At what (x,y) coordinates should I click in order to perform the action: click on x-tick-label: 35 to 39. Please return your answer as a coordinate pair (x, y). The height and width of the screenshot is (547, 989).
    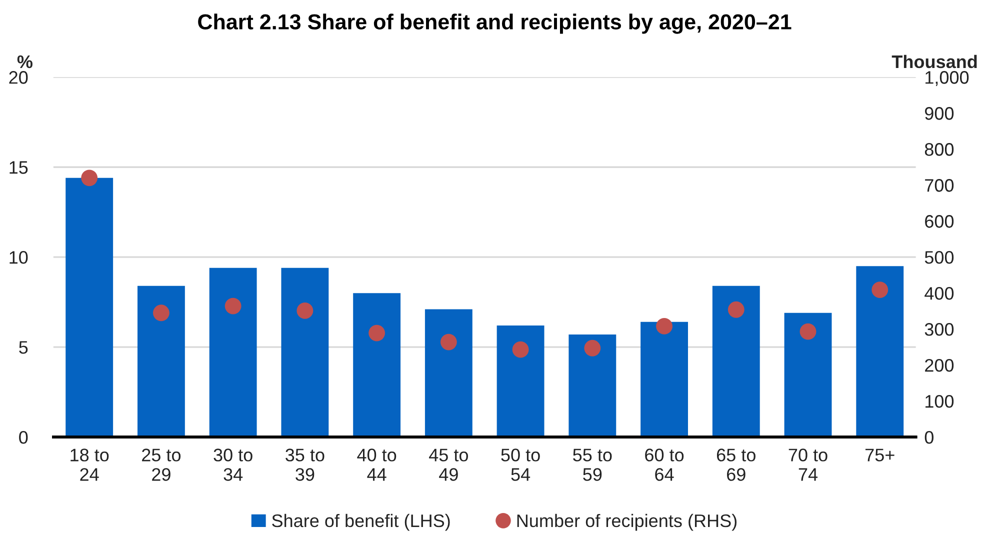
    Looking at the image, I should click on (305, 464).